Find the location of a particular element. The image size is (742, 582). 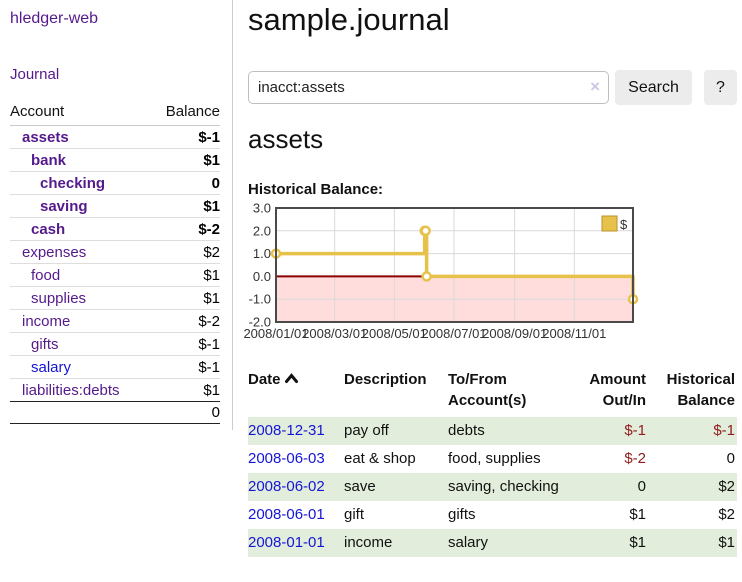

account-row: bank $1 is located at coordinates (115, 160).